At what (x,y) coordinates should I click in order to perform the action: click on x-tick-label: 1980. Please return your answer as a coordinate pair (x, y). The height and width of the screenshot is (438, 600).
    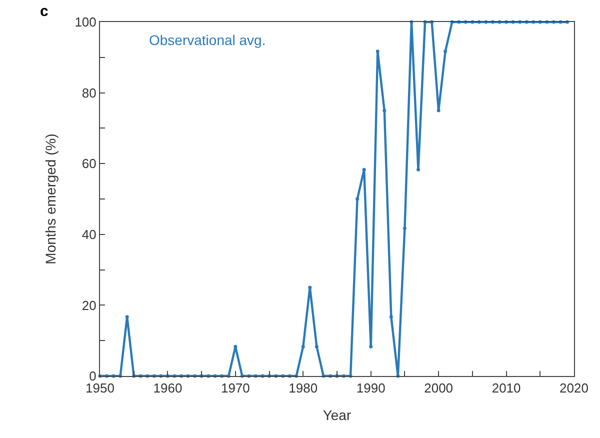
    Looking at the image, I should click on (303, 388).